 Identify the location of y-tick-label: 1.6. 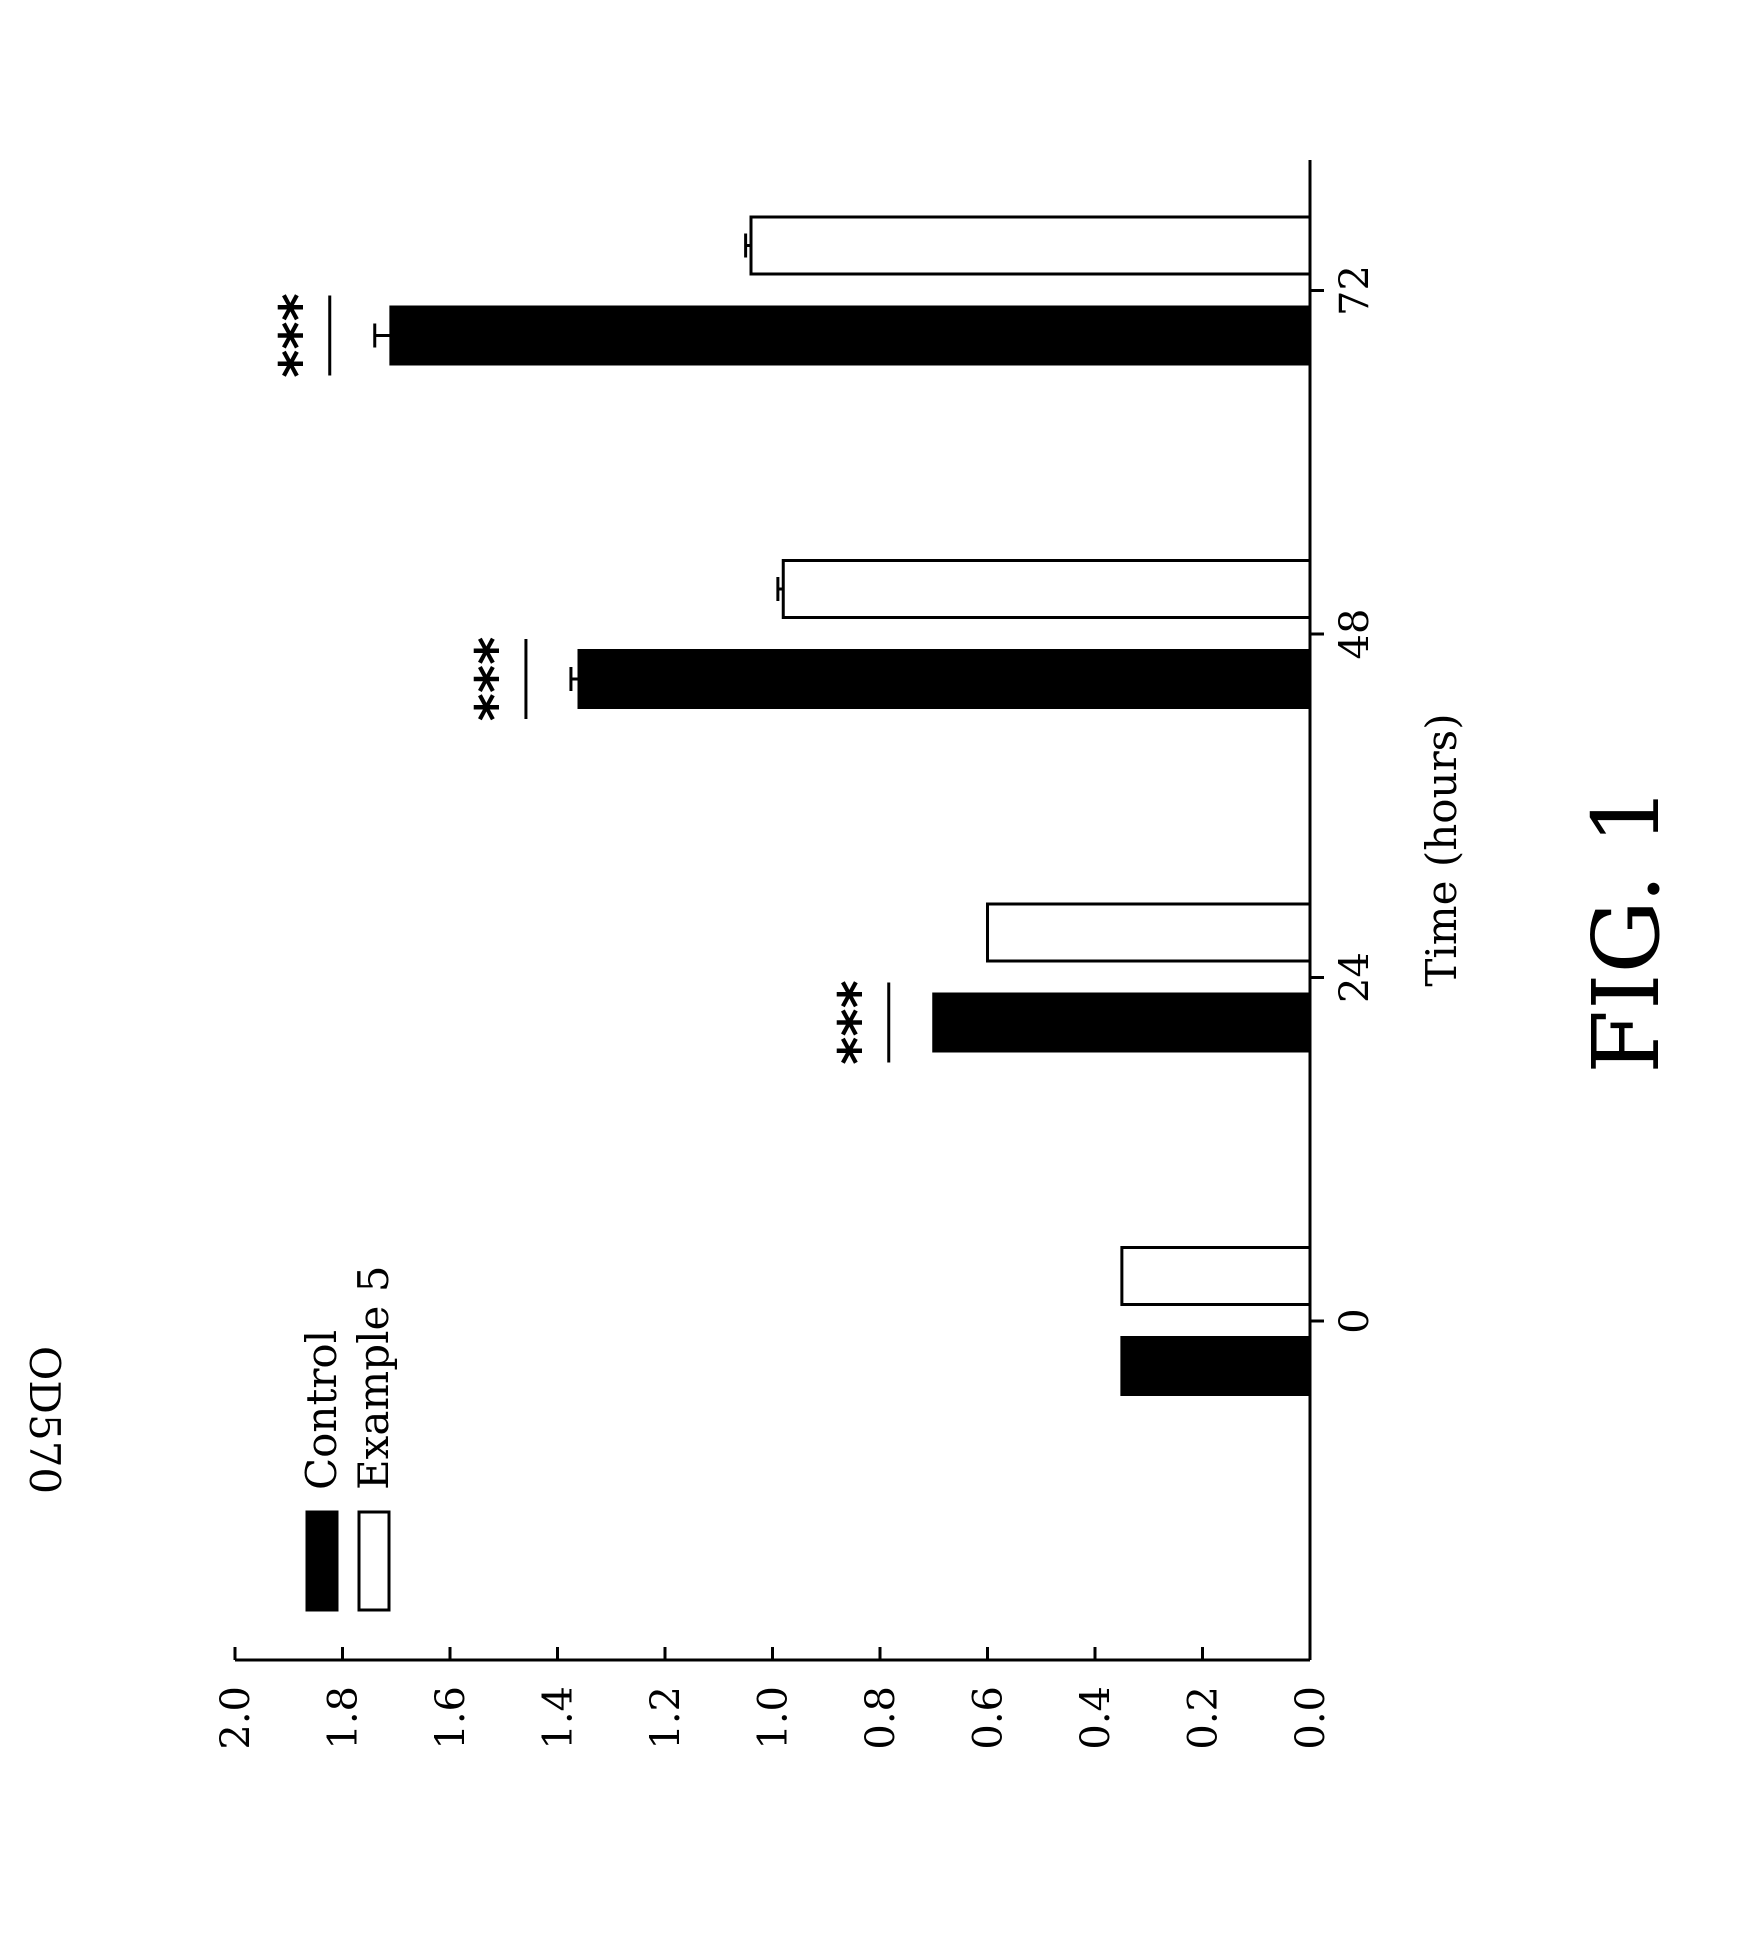
(451, 1718).